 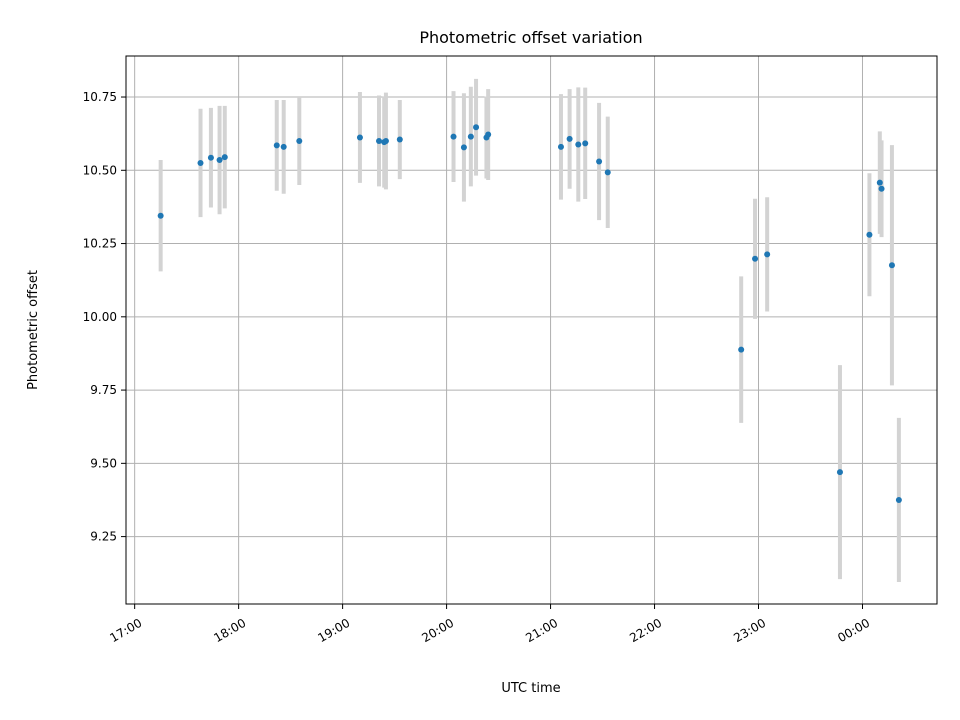 What do you see at coordinates (100, 317) in the screenshot?
I see `y-tick-label: 10.00` at bounding box center [100, 317].